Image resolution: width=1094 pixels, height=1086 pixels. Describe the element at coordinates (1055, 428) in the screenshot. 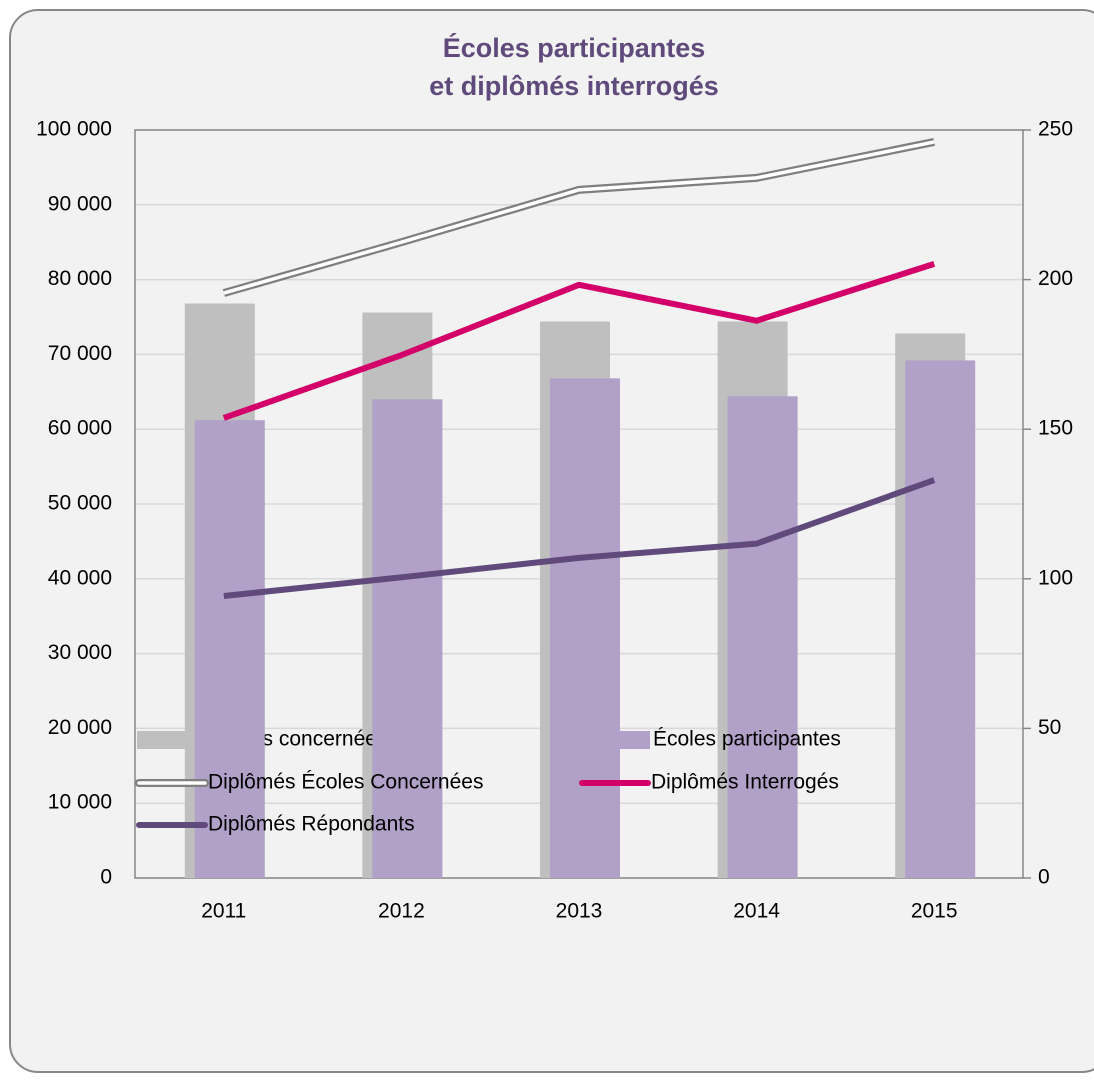

I see `y2-tick-label: 150` at that location.